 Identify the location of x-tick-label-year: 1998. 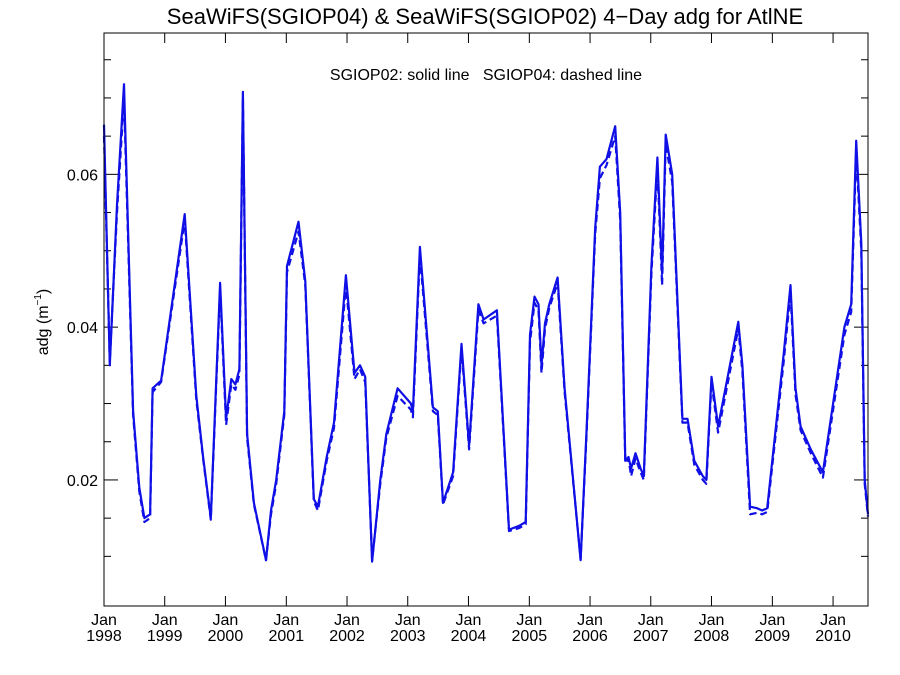
(104, 636).